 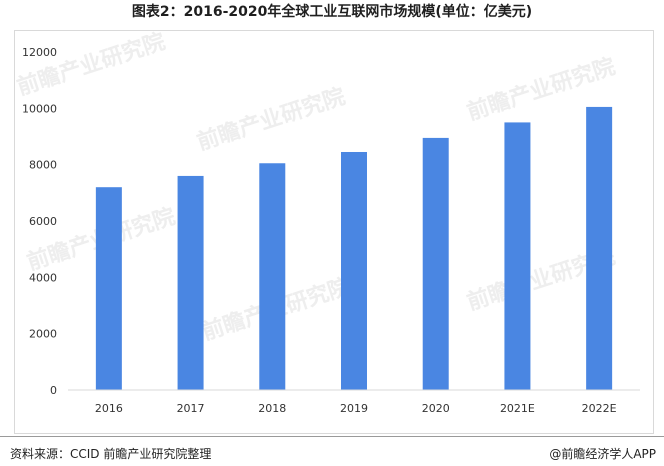 What do you see at coordinates (602, 454) in the screenshot?
I see `brand-credit: @前瞻经济学人APP` at bounding box center [602, 454].